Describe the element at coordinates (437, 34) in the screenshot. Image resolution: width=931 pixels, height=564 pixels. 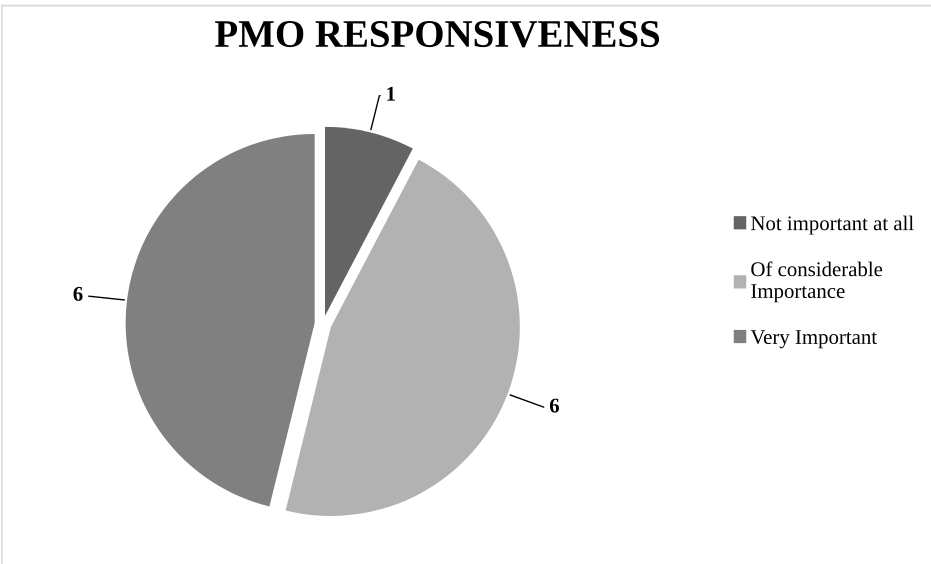
I see `chart-title: PMO RESPONSIVENESS` at that location.